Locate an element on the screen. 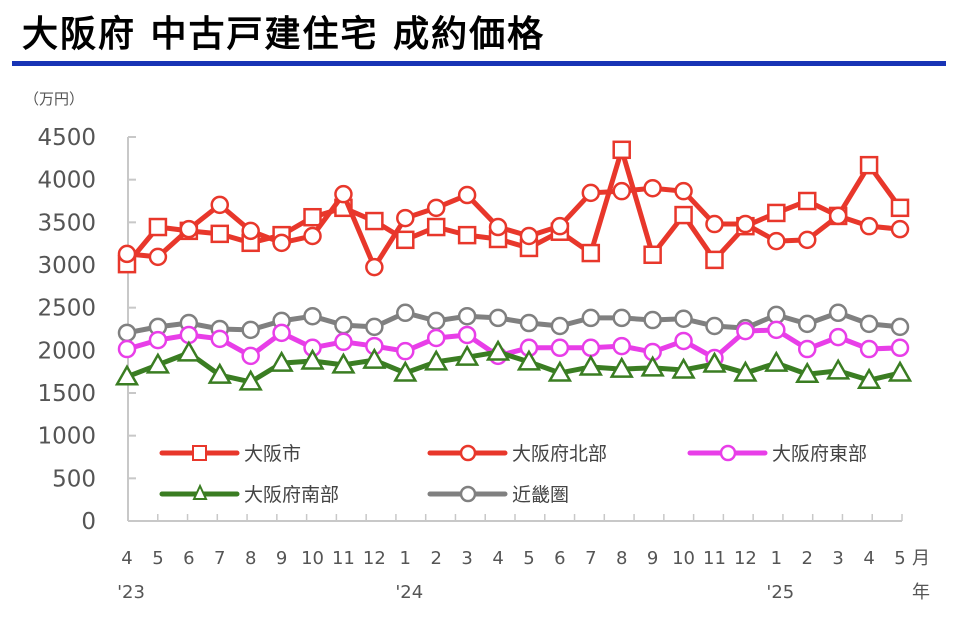 The height and width of the screenshot is (634, 960). x-month-label: 1 is located at coordinates (776, 558).